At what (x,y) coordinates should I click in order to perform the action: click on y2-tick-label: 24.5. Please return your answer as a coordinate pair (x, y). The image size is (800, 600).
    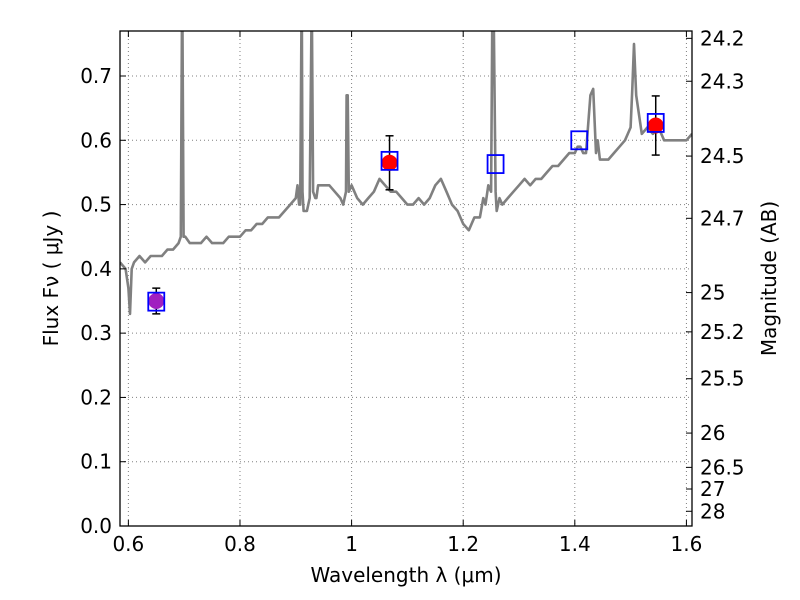
    Looking at the image, I should click on (722, 156).